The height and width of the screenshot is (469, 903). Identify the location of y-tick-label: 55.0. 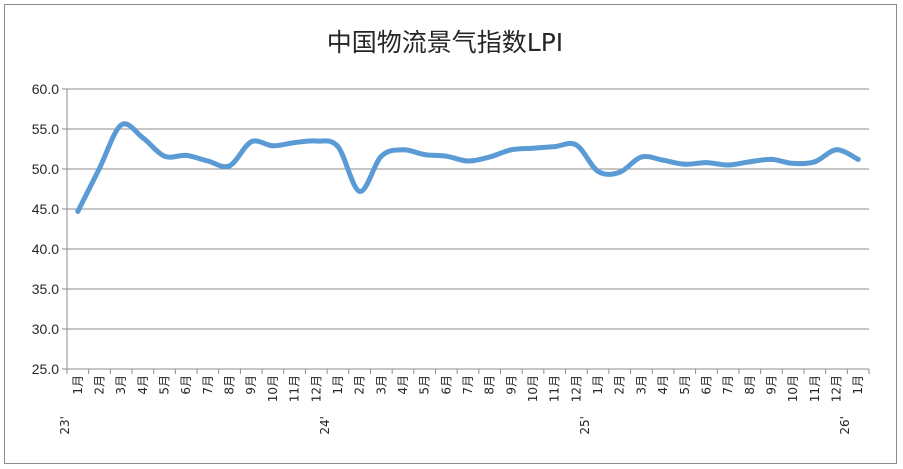
(45, 129).